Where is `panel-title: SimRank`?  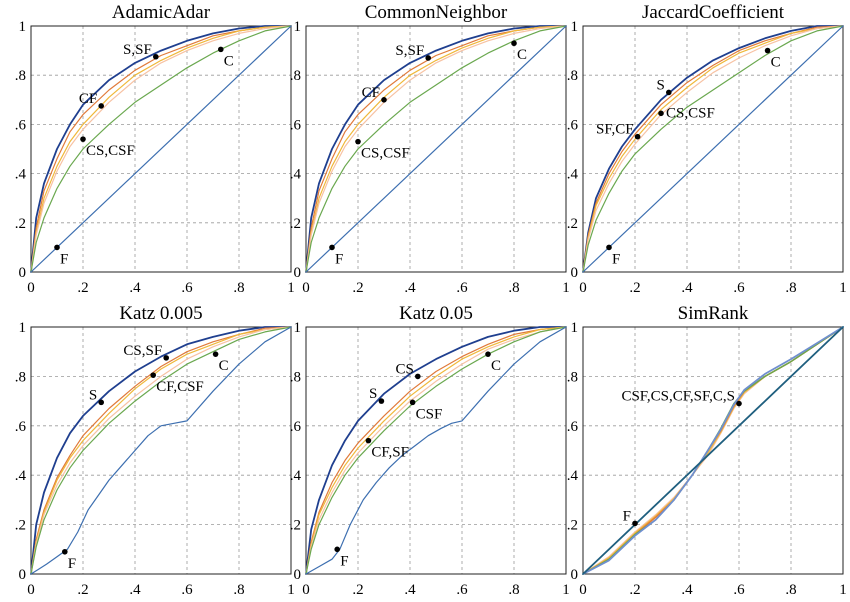
panel-title: SimRank is located at coordinates (713, 313).